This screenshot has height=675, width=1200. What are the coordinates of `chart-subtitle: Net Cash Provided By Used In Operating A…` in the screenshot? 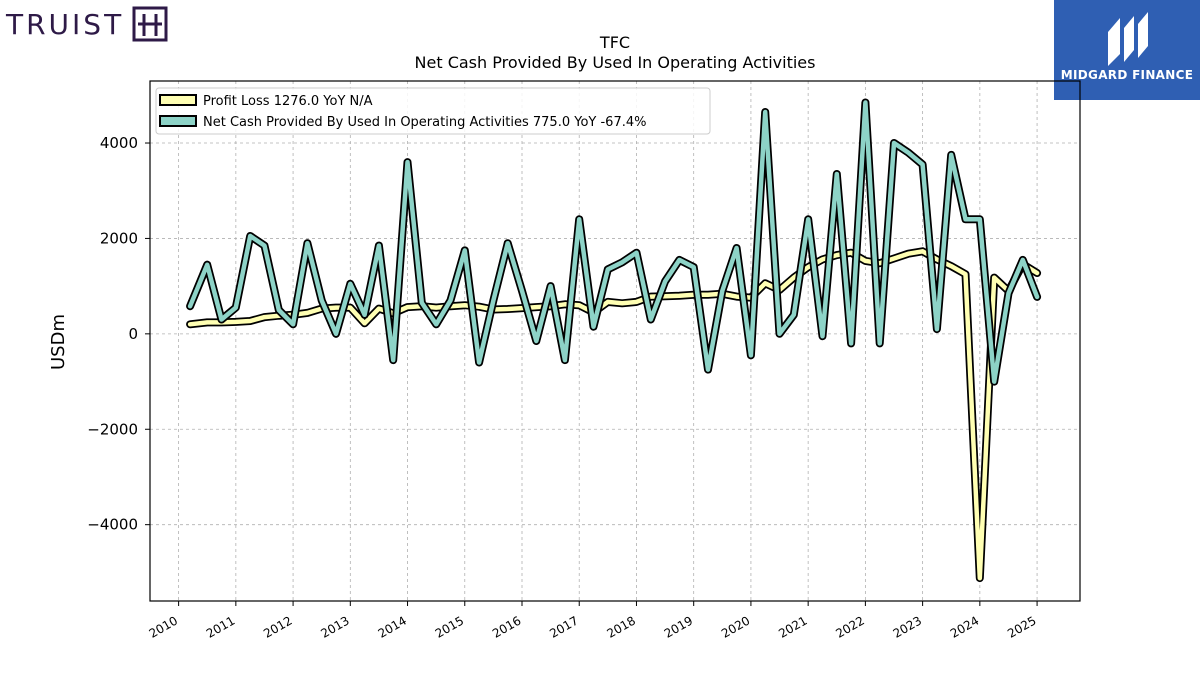 It's located at (615, 62).